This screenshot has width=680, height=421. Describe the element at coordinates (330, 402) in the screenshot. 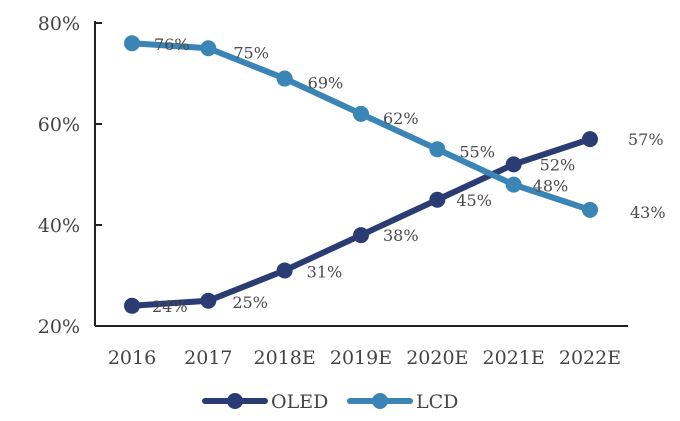

I see `legend: OLED LCD` at that location.